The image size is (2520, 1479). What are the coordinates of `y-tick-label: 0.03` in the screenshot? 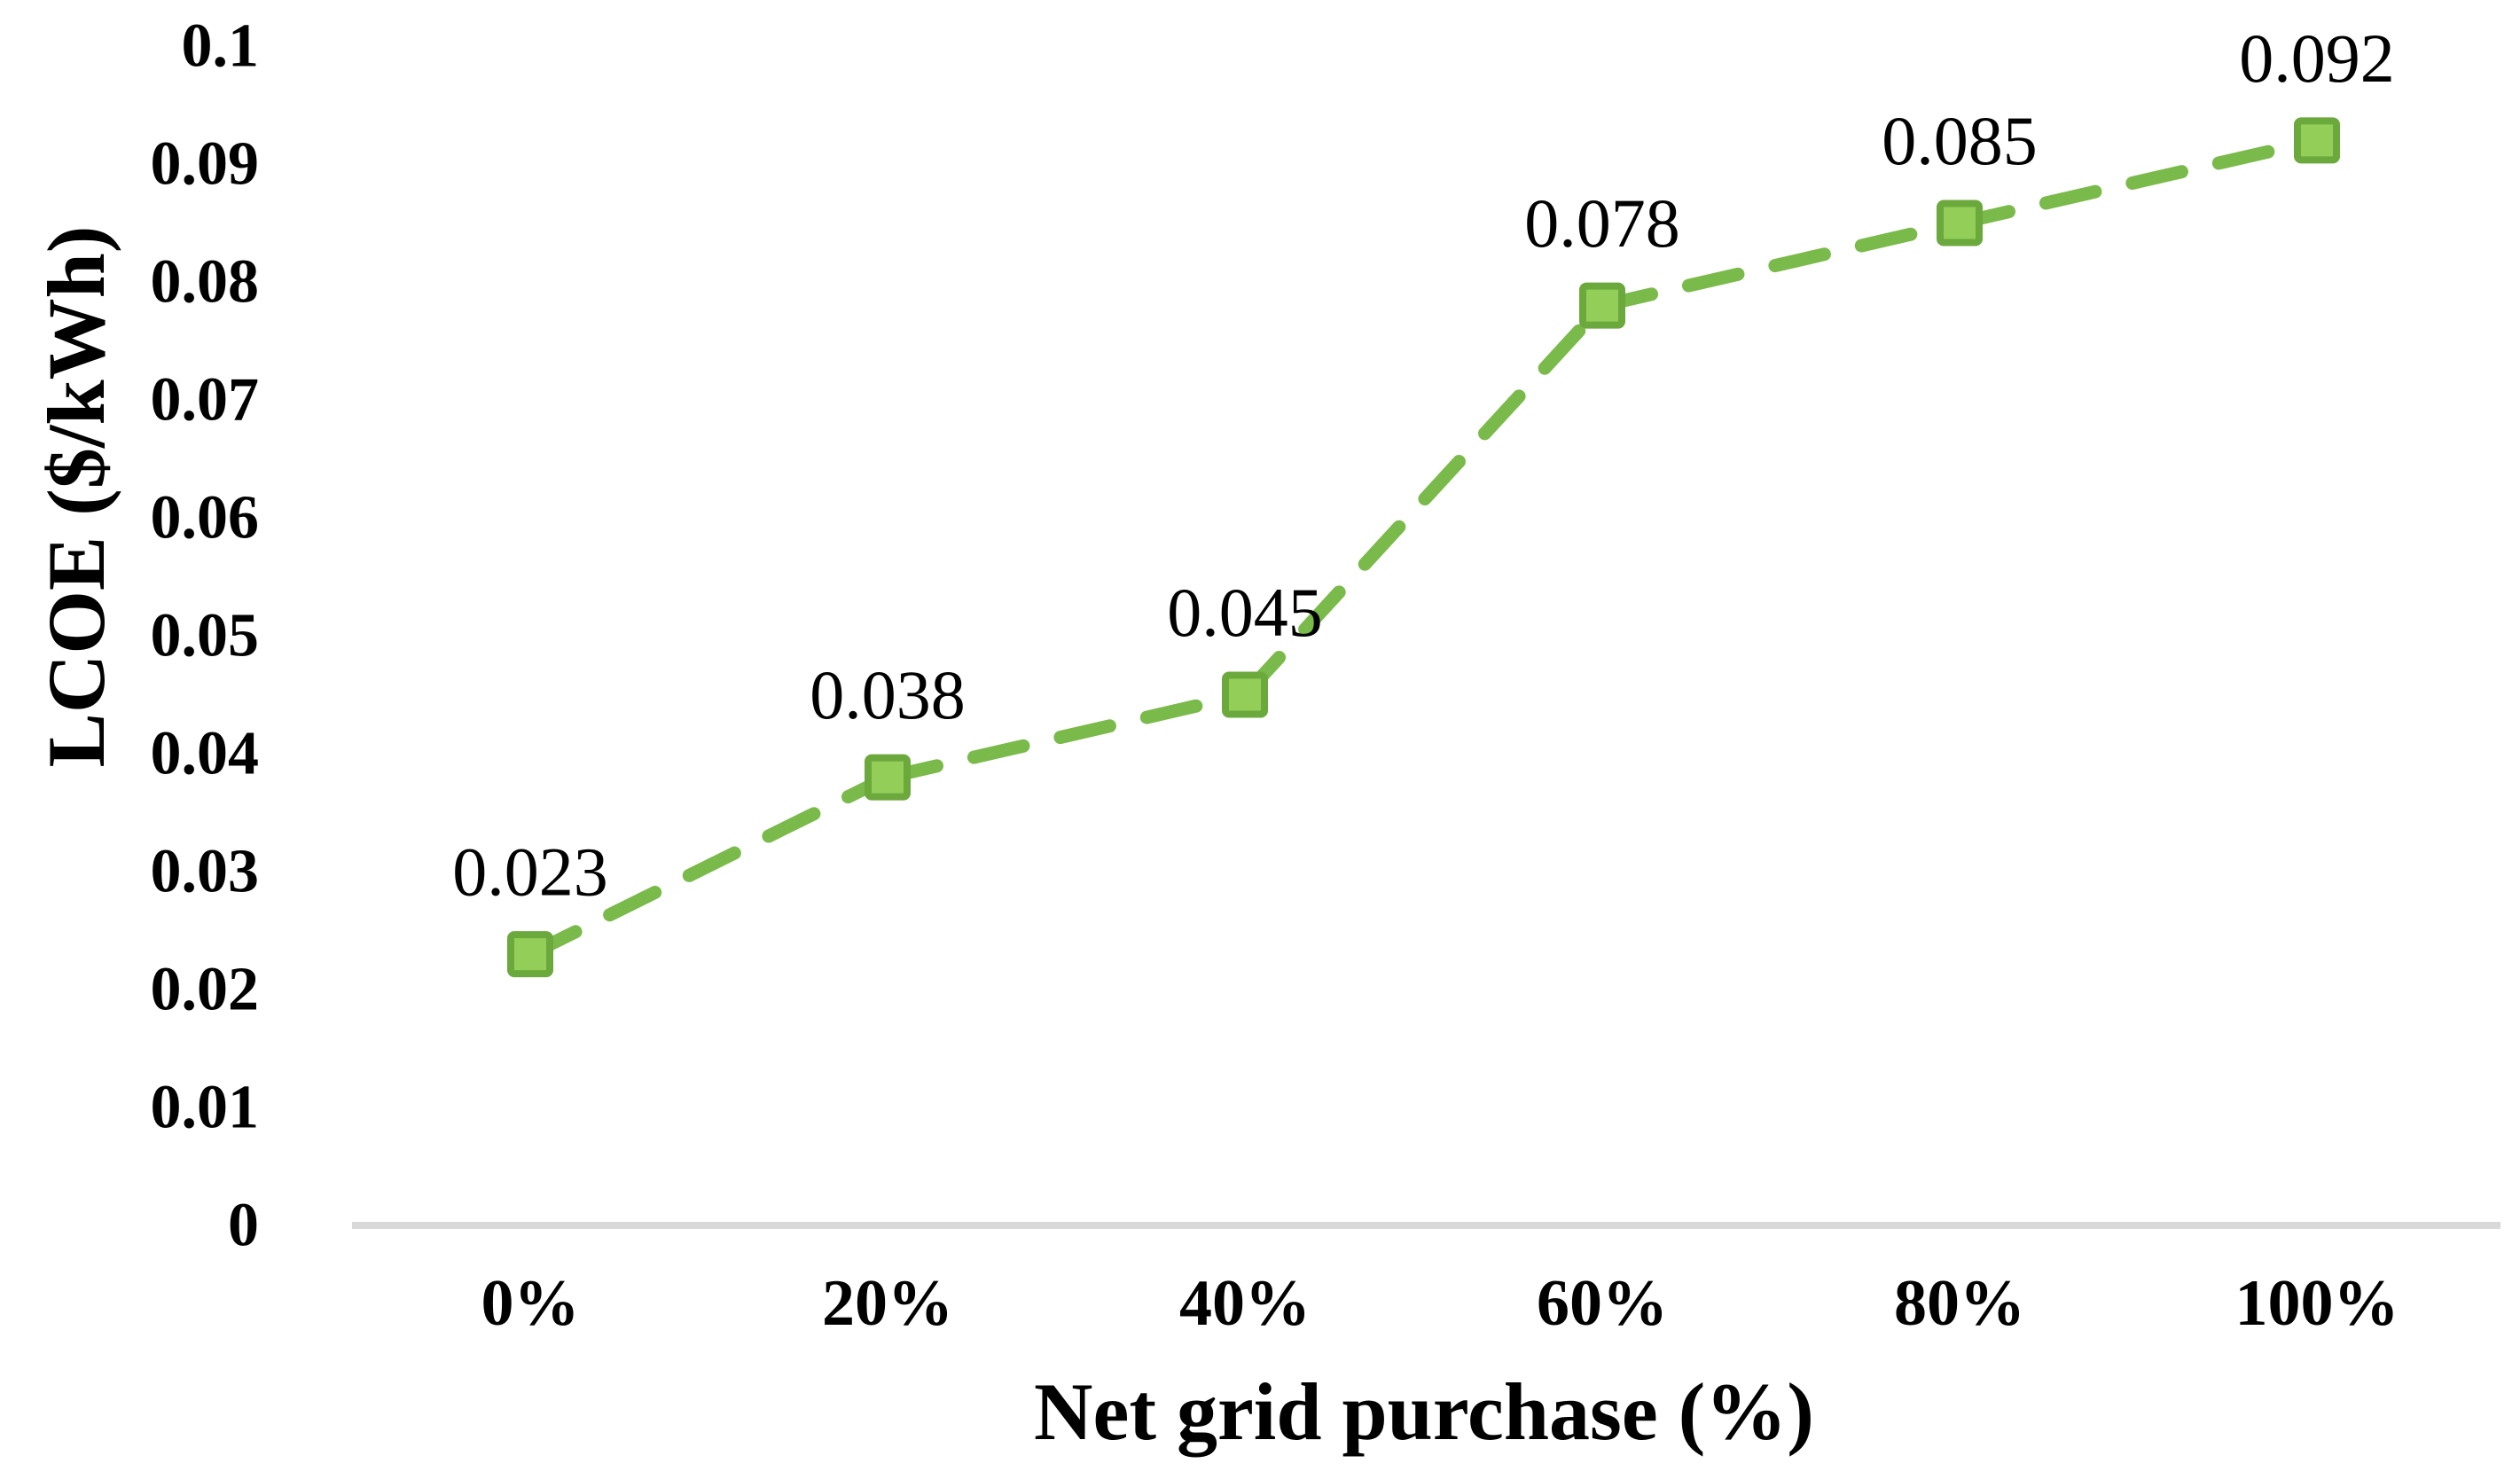 It's located at (205, 872).